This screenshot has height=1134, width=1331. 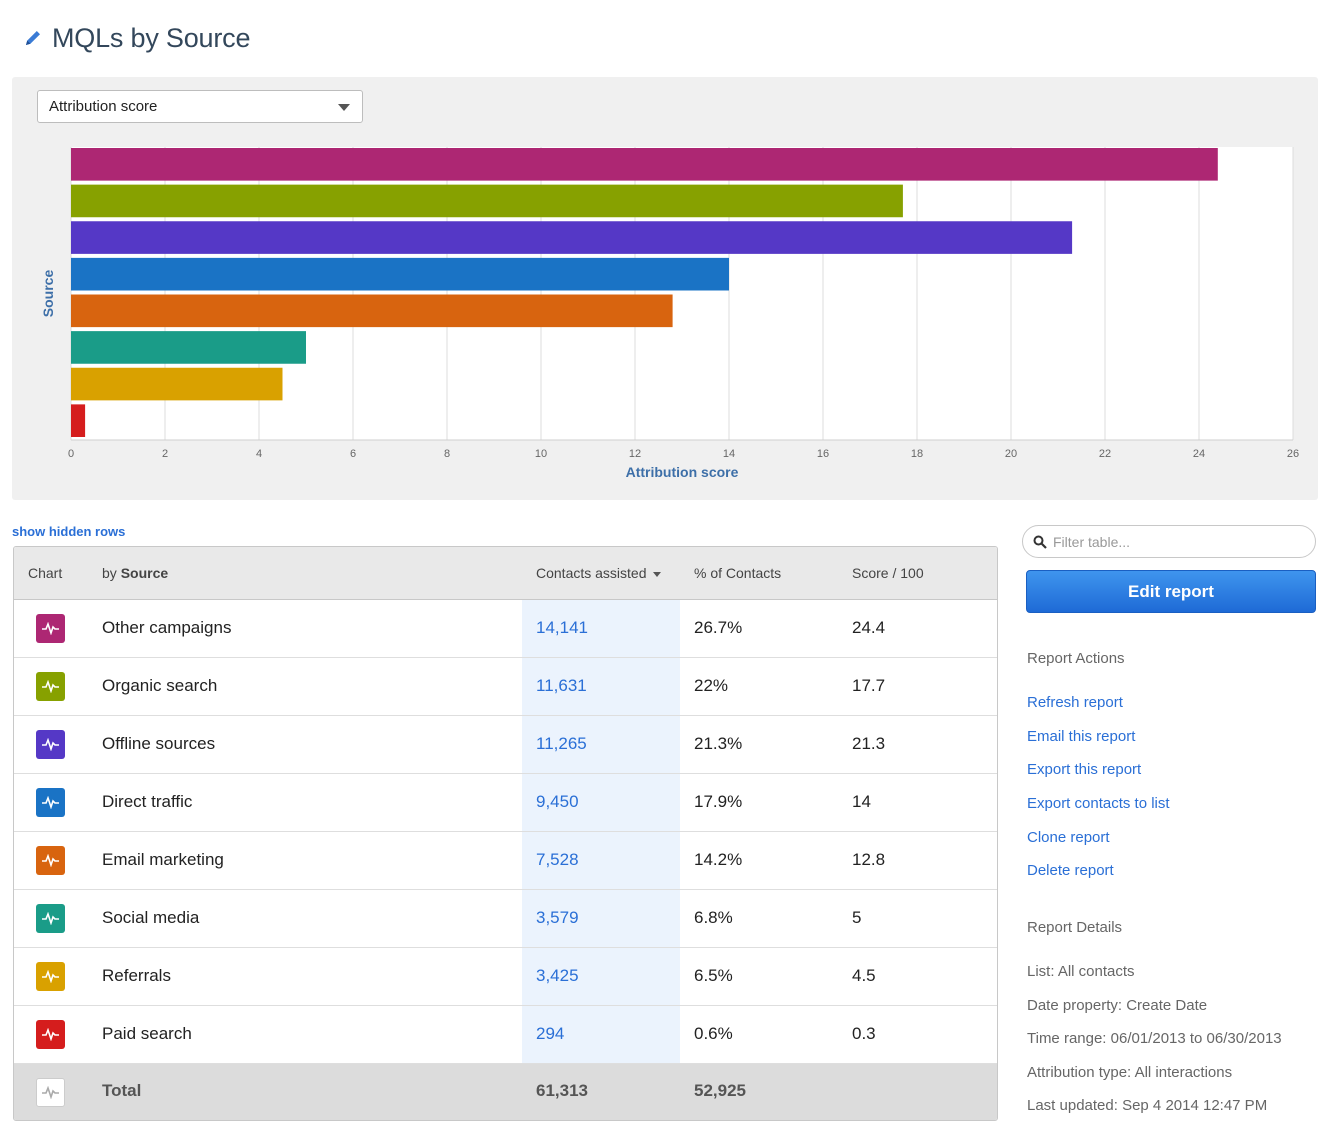 I want to click on x-tick-label: 8, so click(x=447, y=454).